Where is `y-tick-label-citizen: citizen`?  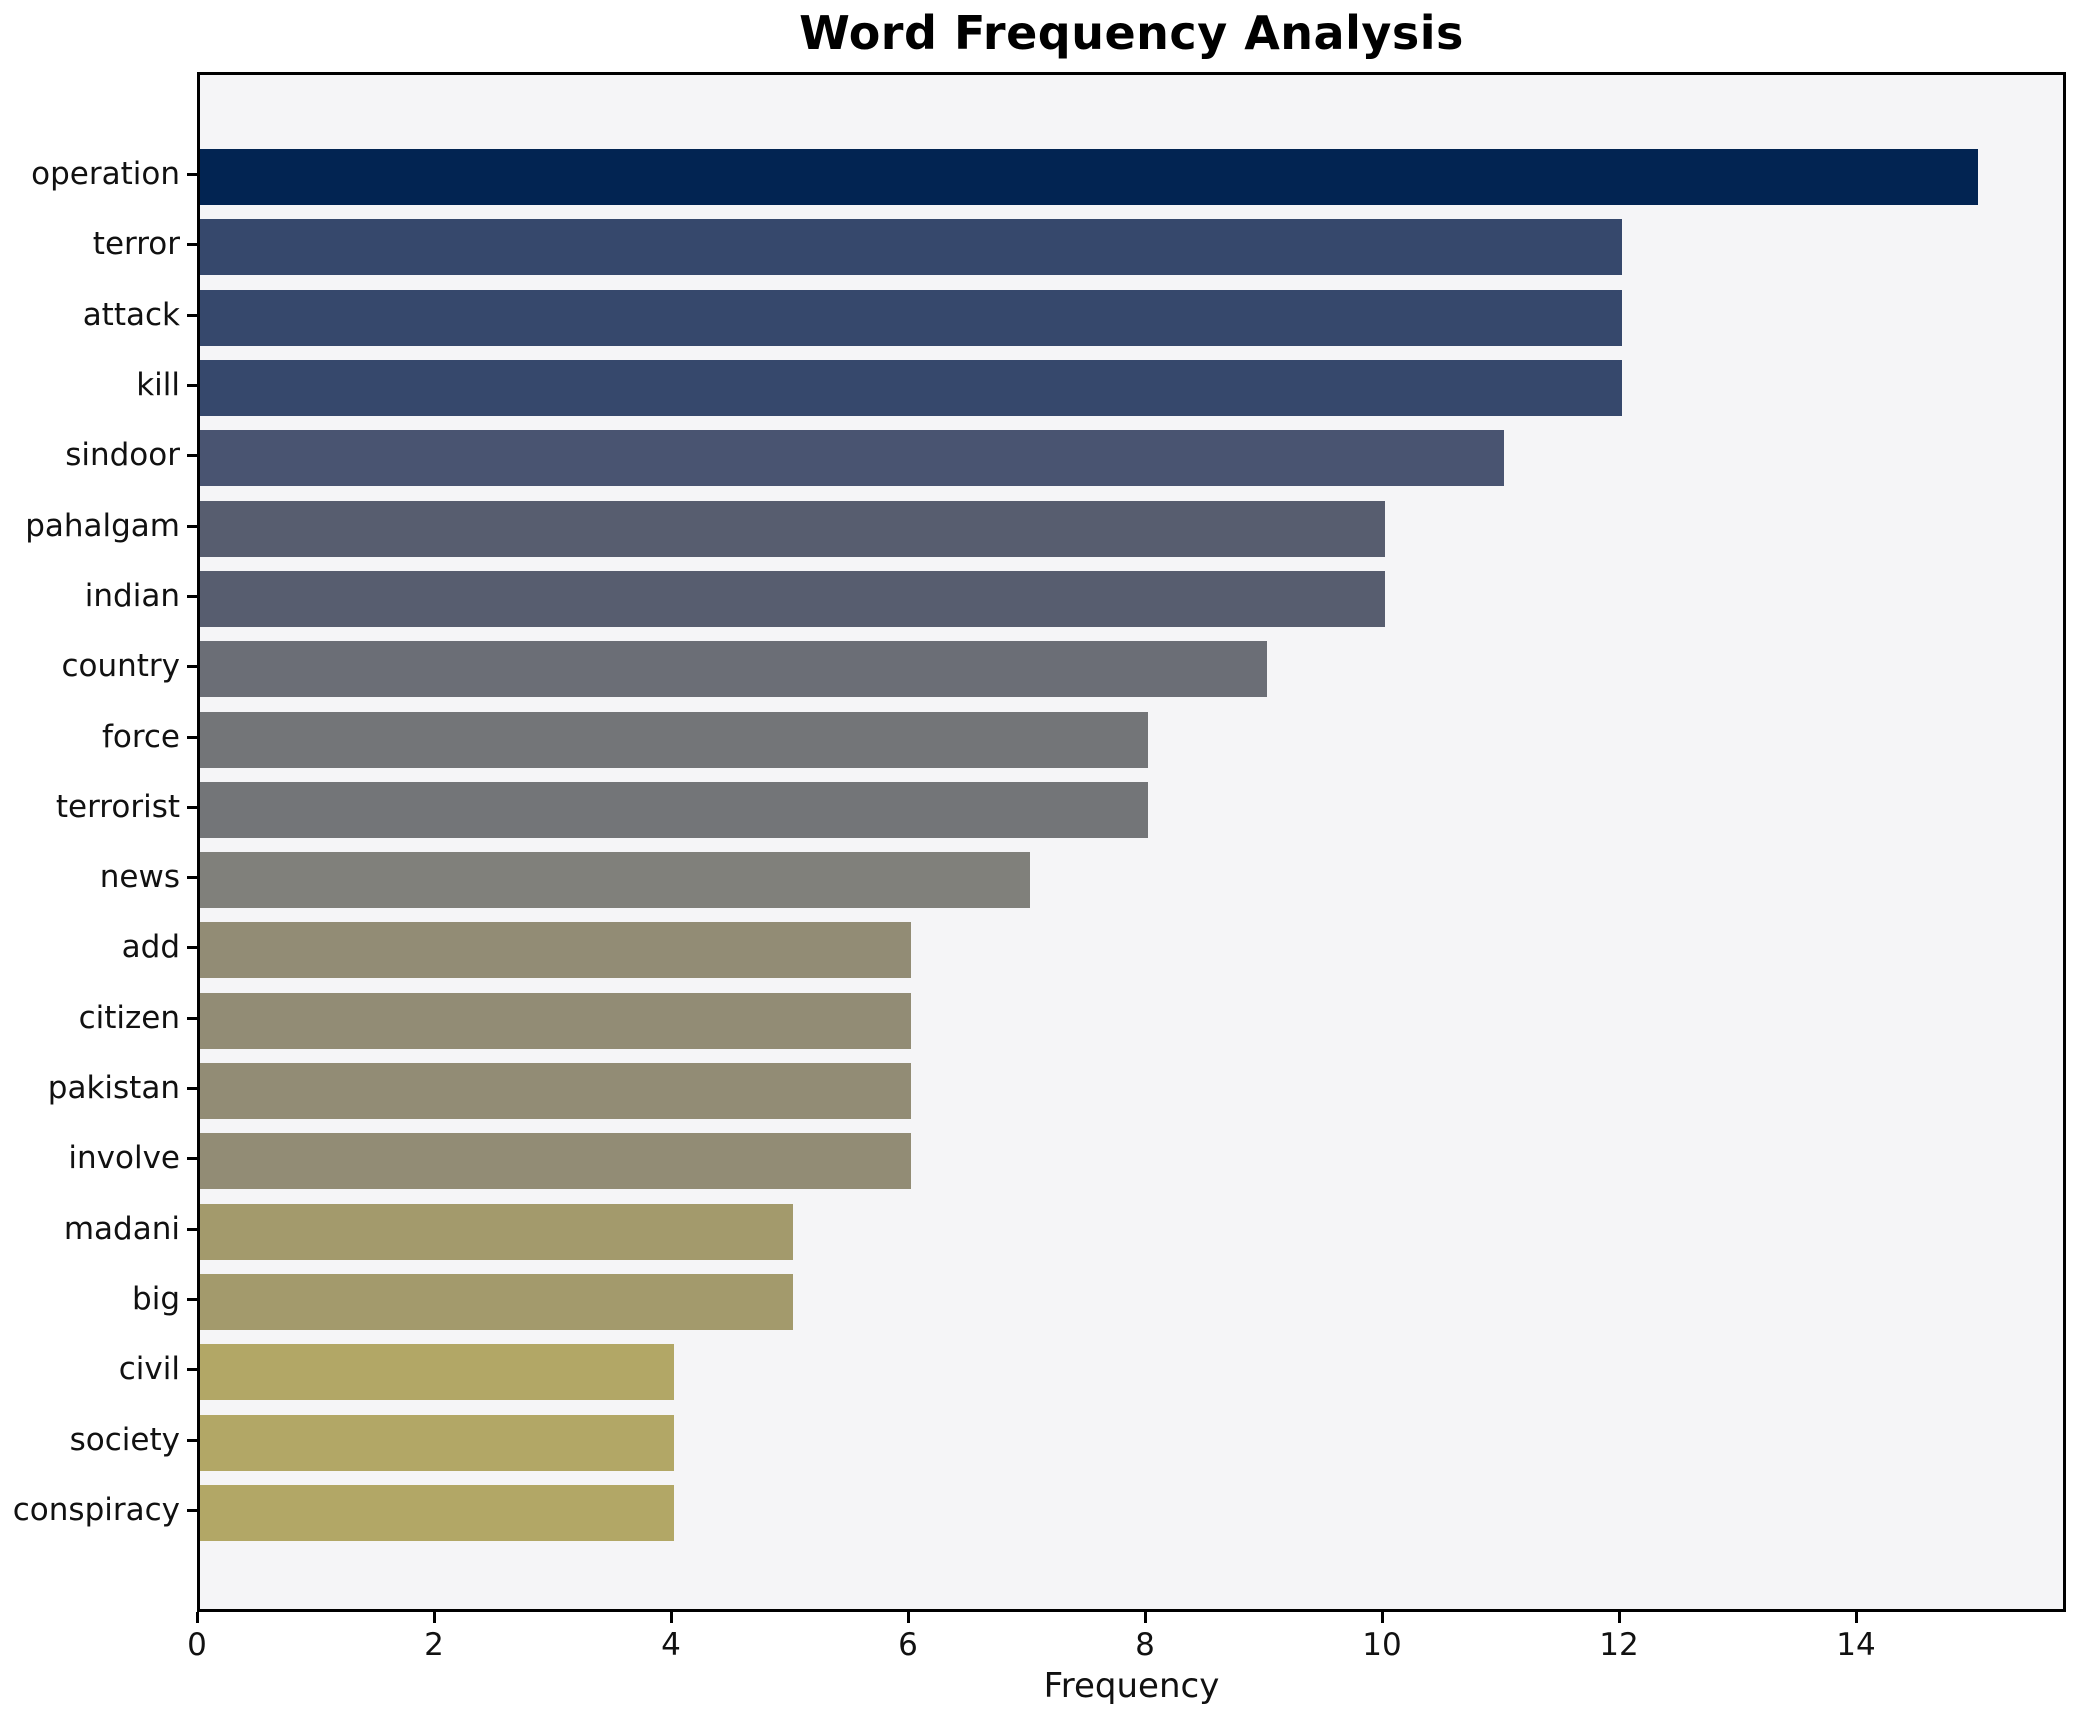 y-tick-label-citizen: citizen is located at coordinates (129, 1018).